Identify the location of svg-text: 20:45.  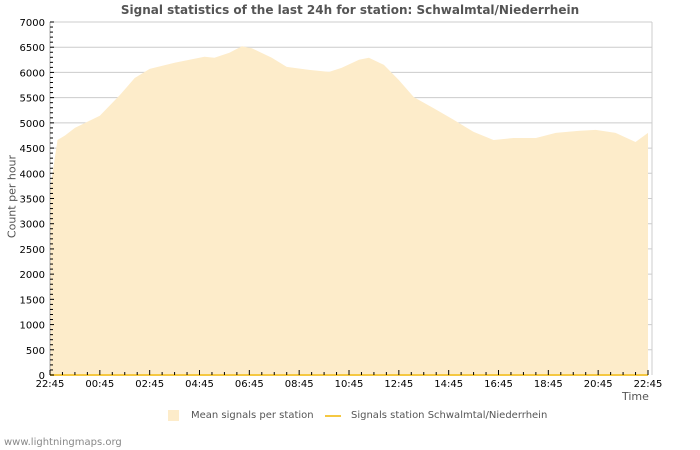
(598, 384).